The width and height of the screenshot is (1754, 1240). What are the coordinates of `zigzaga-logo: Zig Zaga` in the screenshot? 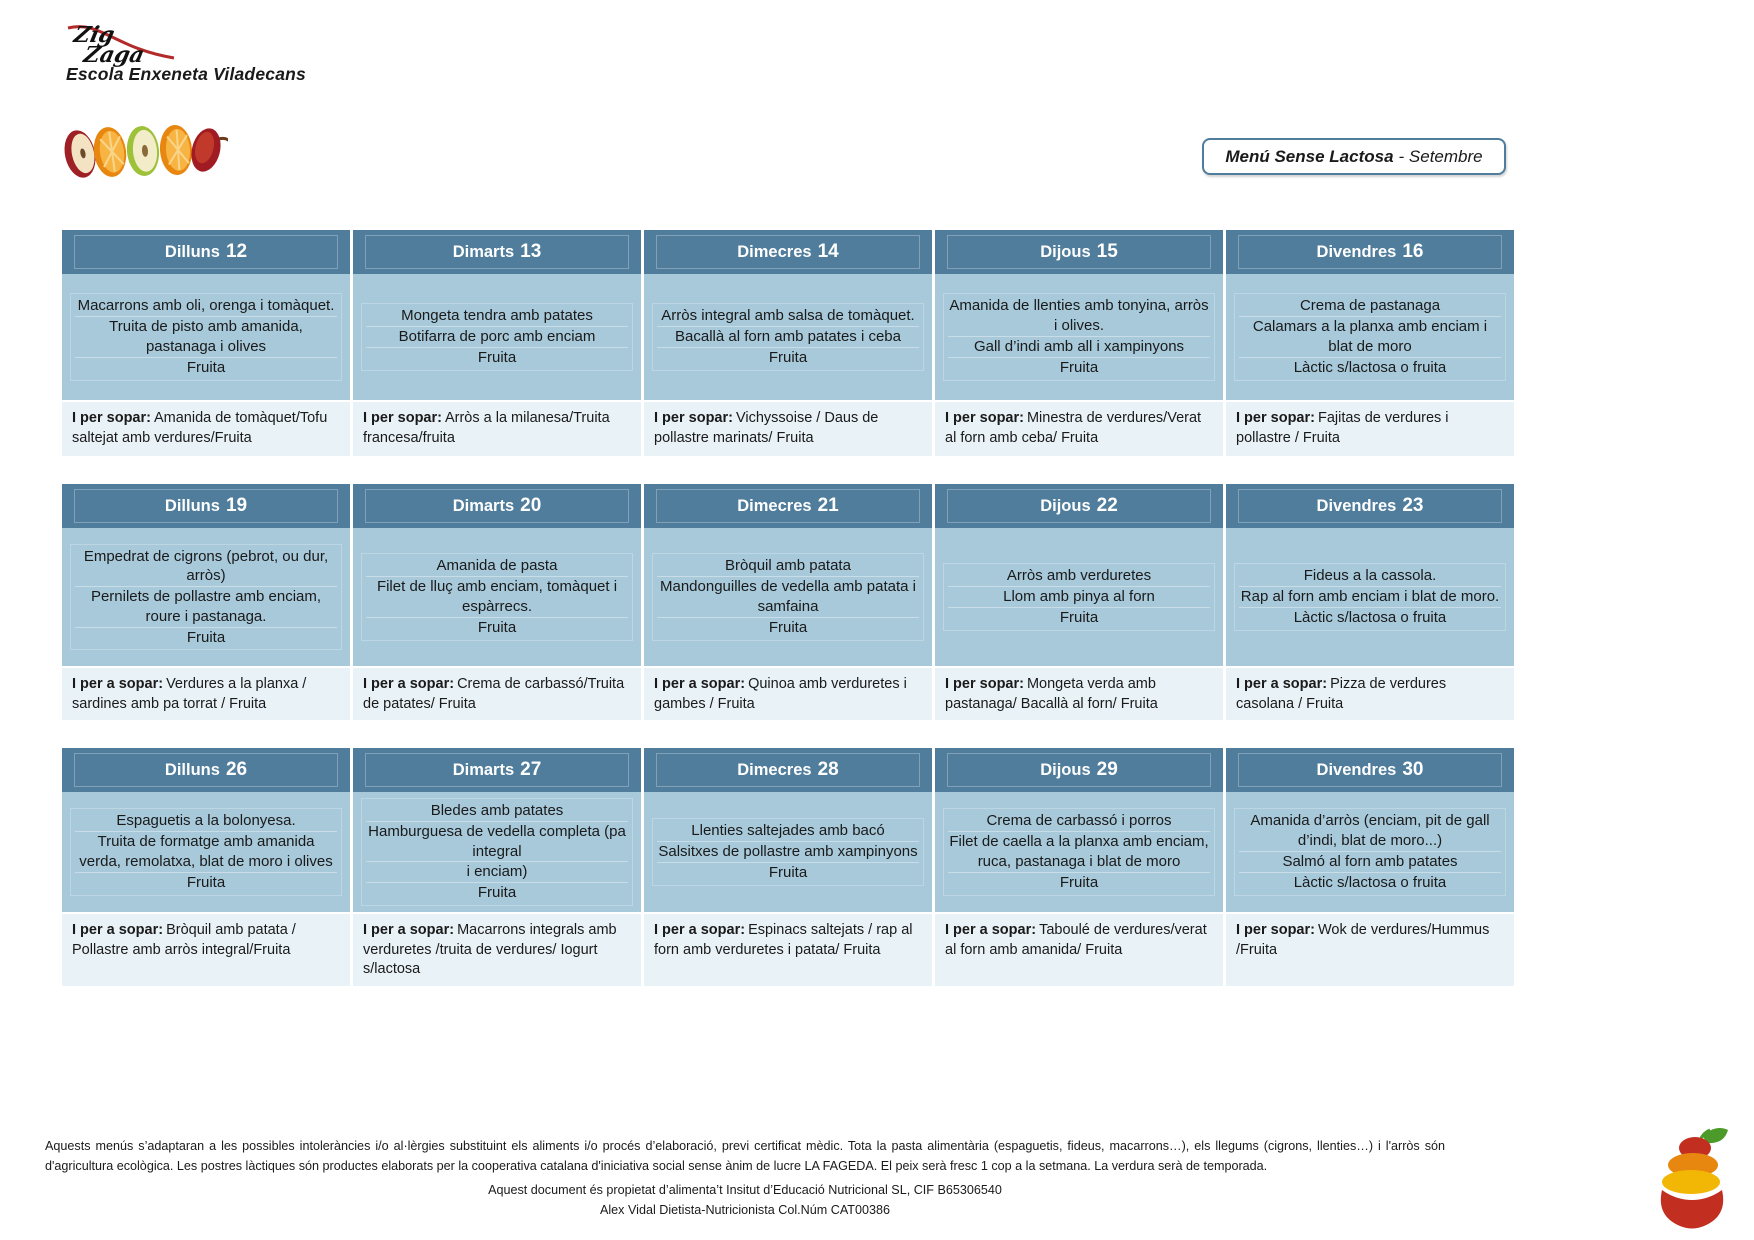 It's located at (122, 46).